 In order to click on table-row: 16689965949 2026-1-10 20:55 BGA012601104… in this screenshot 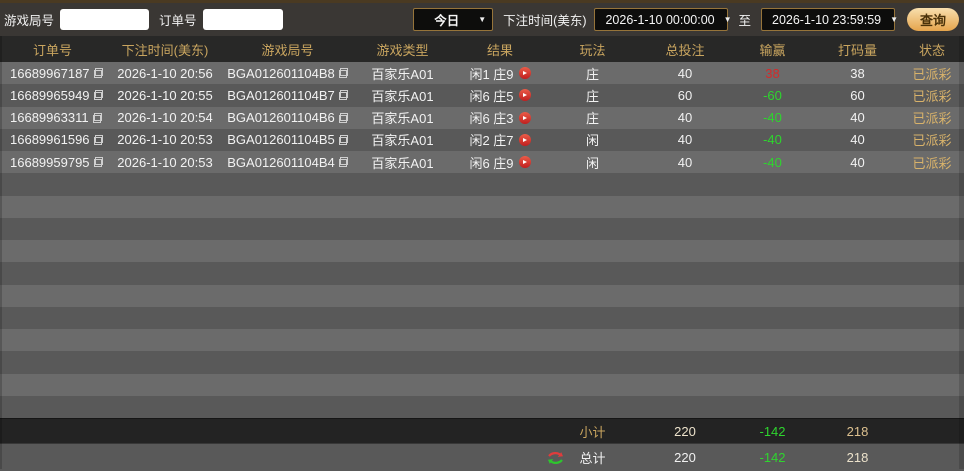, I will do `click(482, 95)`.